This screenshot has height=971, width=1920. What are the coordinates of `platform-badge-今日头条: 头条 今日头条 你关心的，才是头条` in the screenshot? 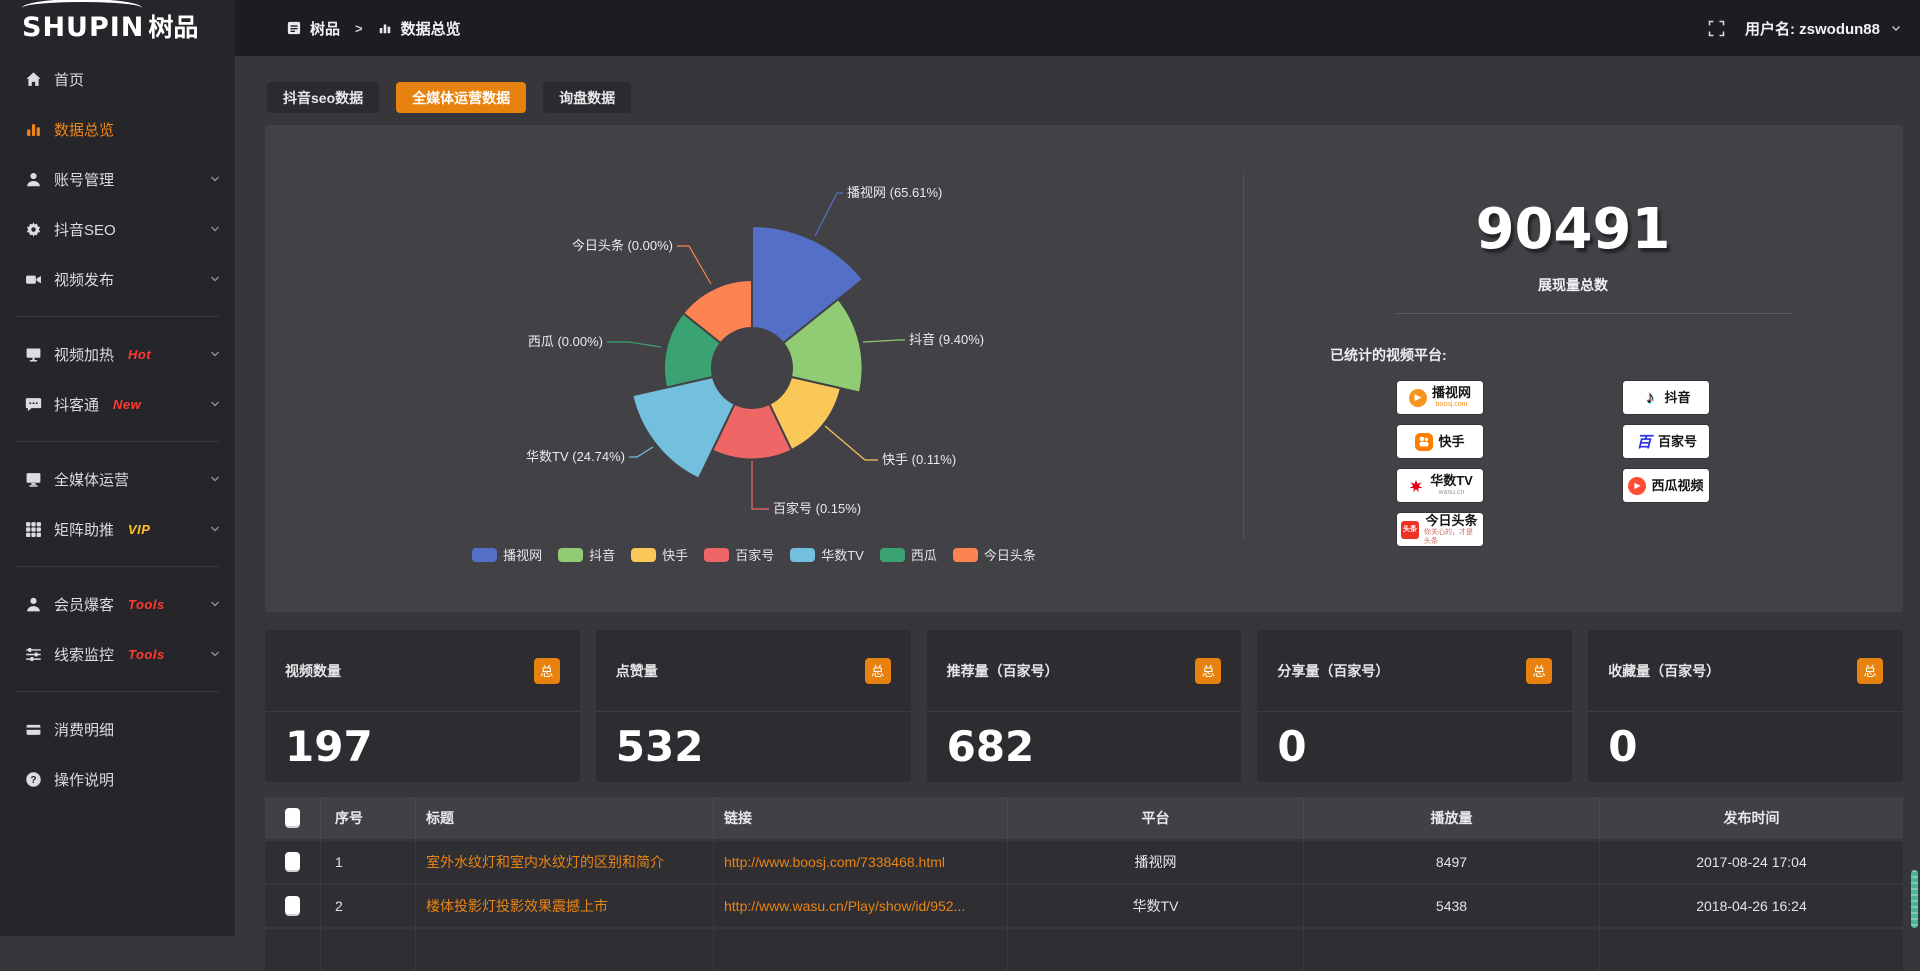 It's located at (1440, 529).